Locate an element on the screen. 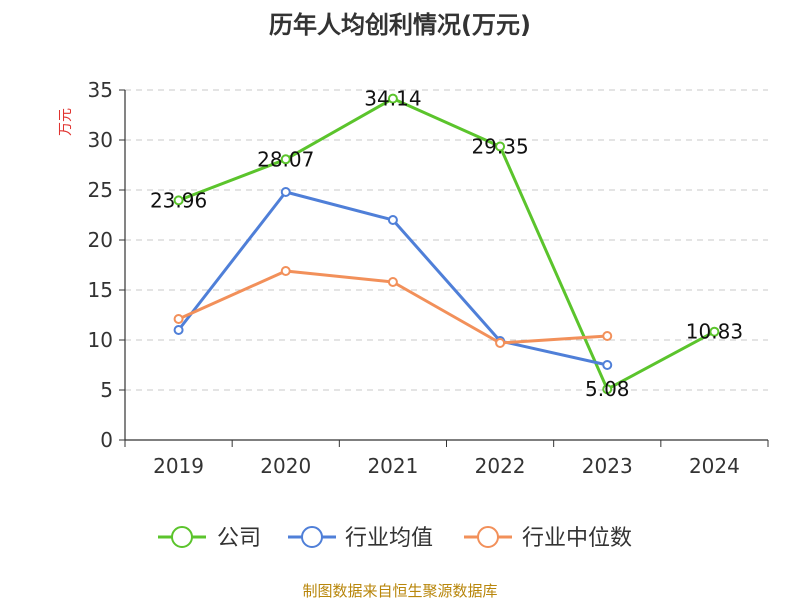  x-tick-label: 2020 is located at coordinates (285, 466).